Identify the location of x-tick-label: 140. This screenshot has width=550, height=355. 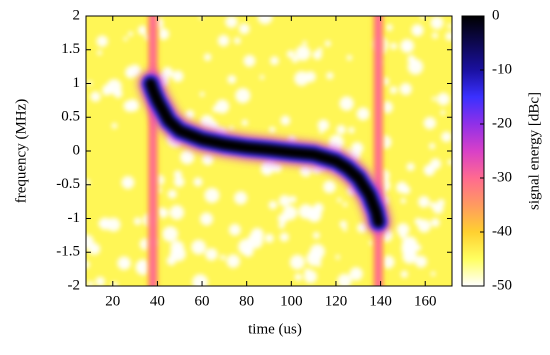
(380, 301).